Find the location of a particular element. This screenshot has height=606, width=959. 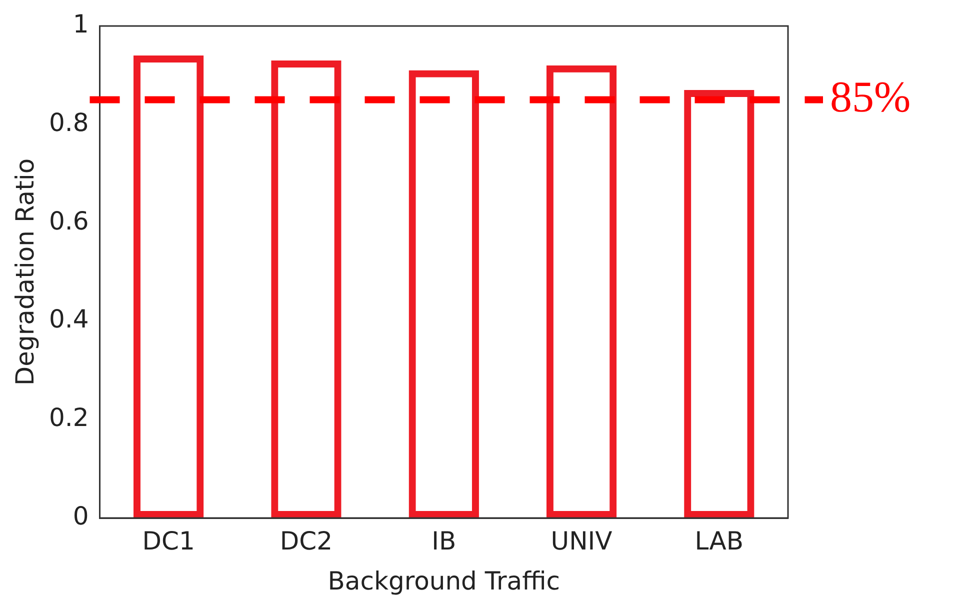

x-tick-label: UNIV is located at coordinates (581, 541).